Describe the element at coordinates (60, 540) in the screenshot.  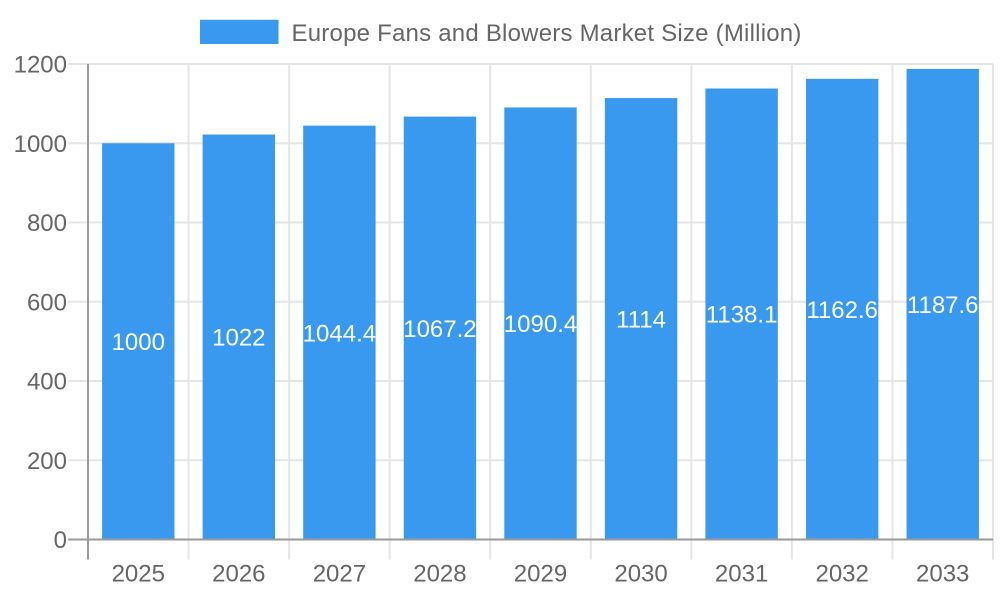
I see `svg-text: 0` at that location.